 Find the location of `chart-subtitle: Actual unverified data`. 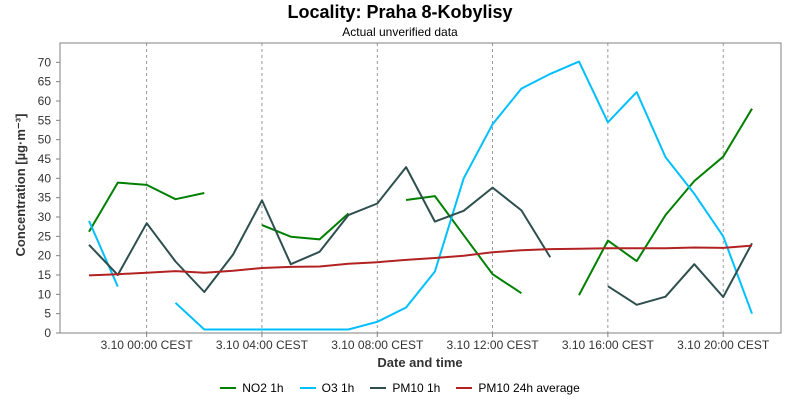

chart-subtitle: Actual unverified data is located at coordinates (400, 32).